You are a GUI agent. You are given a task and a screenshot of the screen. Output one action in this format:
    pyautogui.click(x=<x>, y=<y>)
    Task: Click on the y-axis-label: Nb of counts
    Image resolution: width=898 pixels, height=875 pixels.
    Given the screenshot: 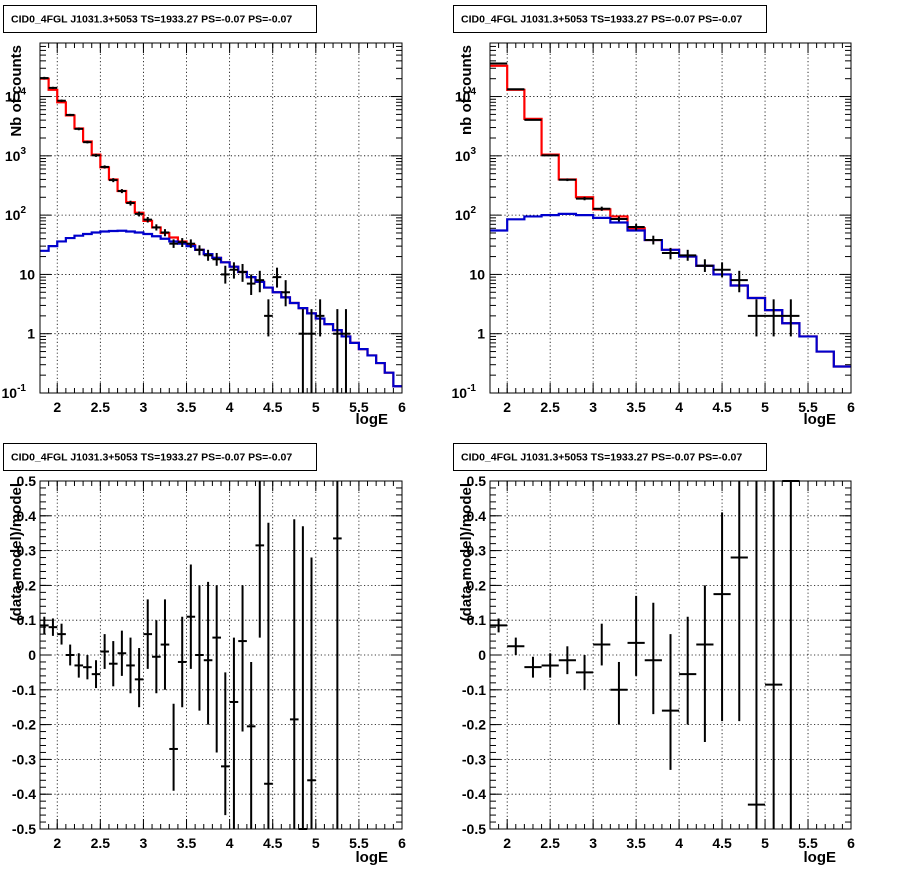 What is the action you would take?
    pyautogui.click(x=16, y=91)
    